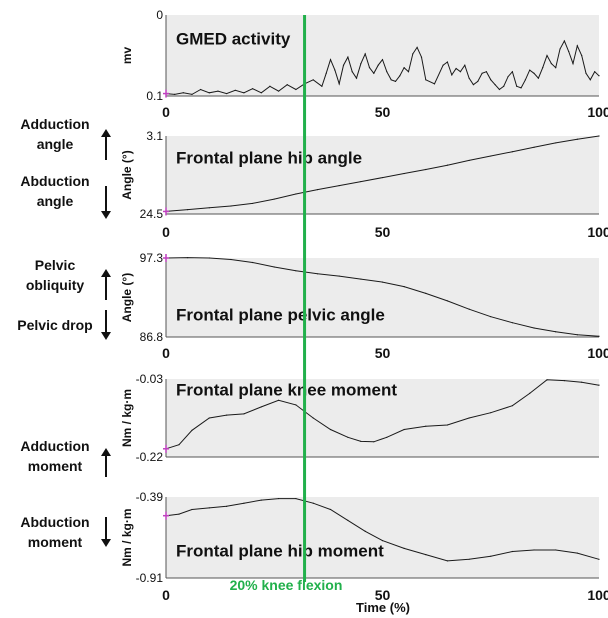 This screenshot has height=618, width=608. I want to click on y-tick-label: 0, so click(159, 15).